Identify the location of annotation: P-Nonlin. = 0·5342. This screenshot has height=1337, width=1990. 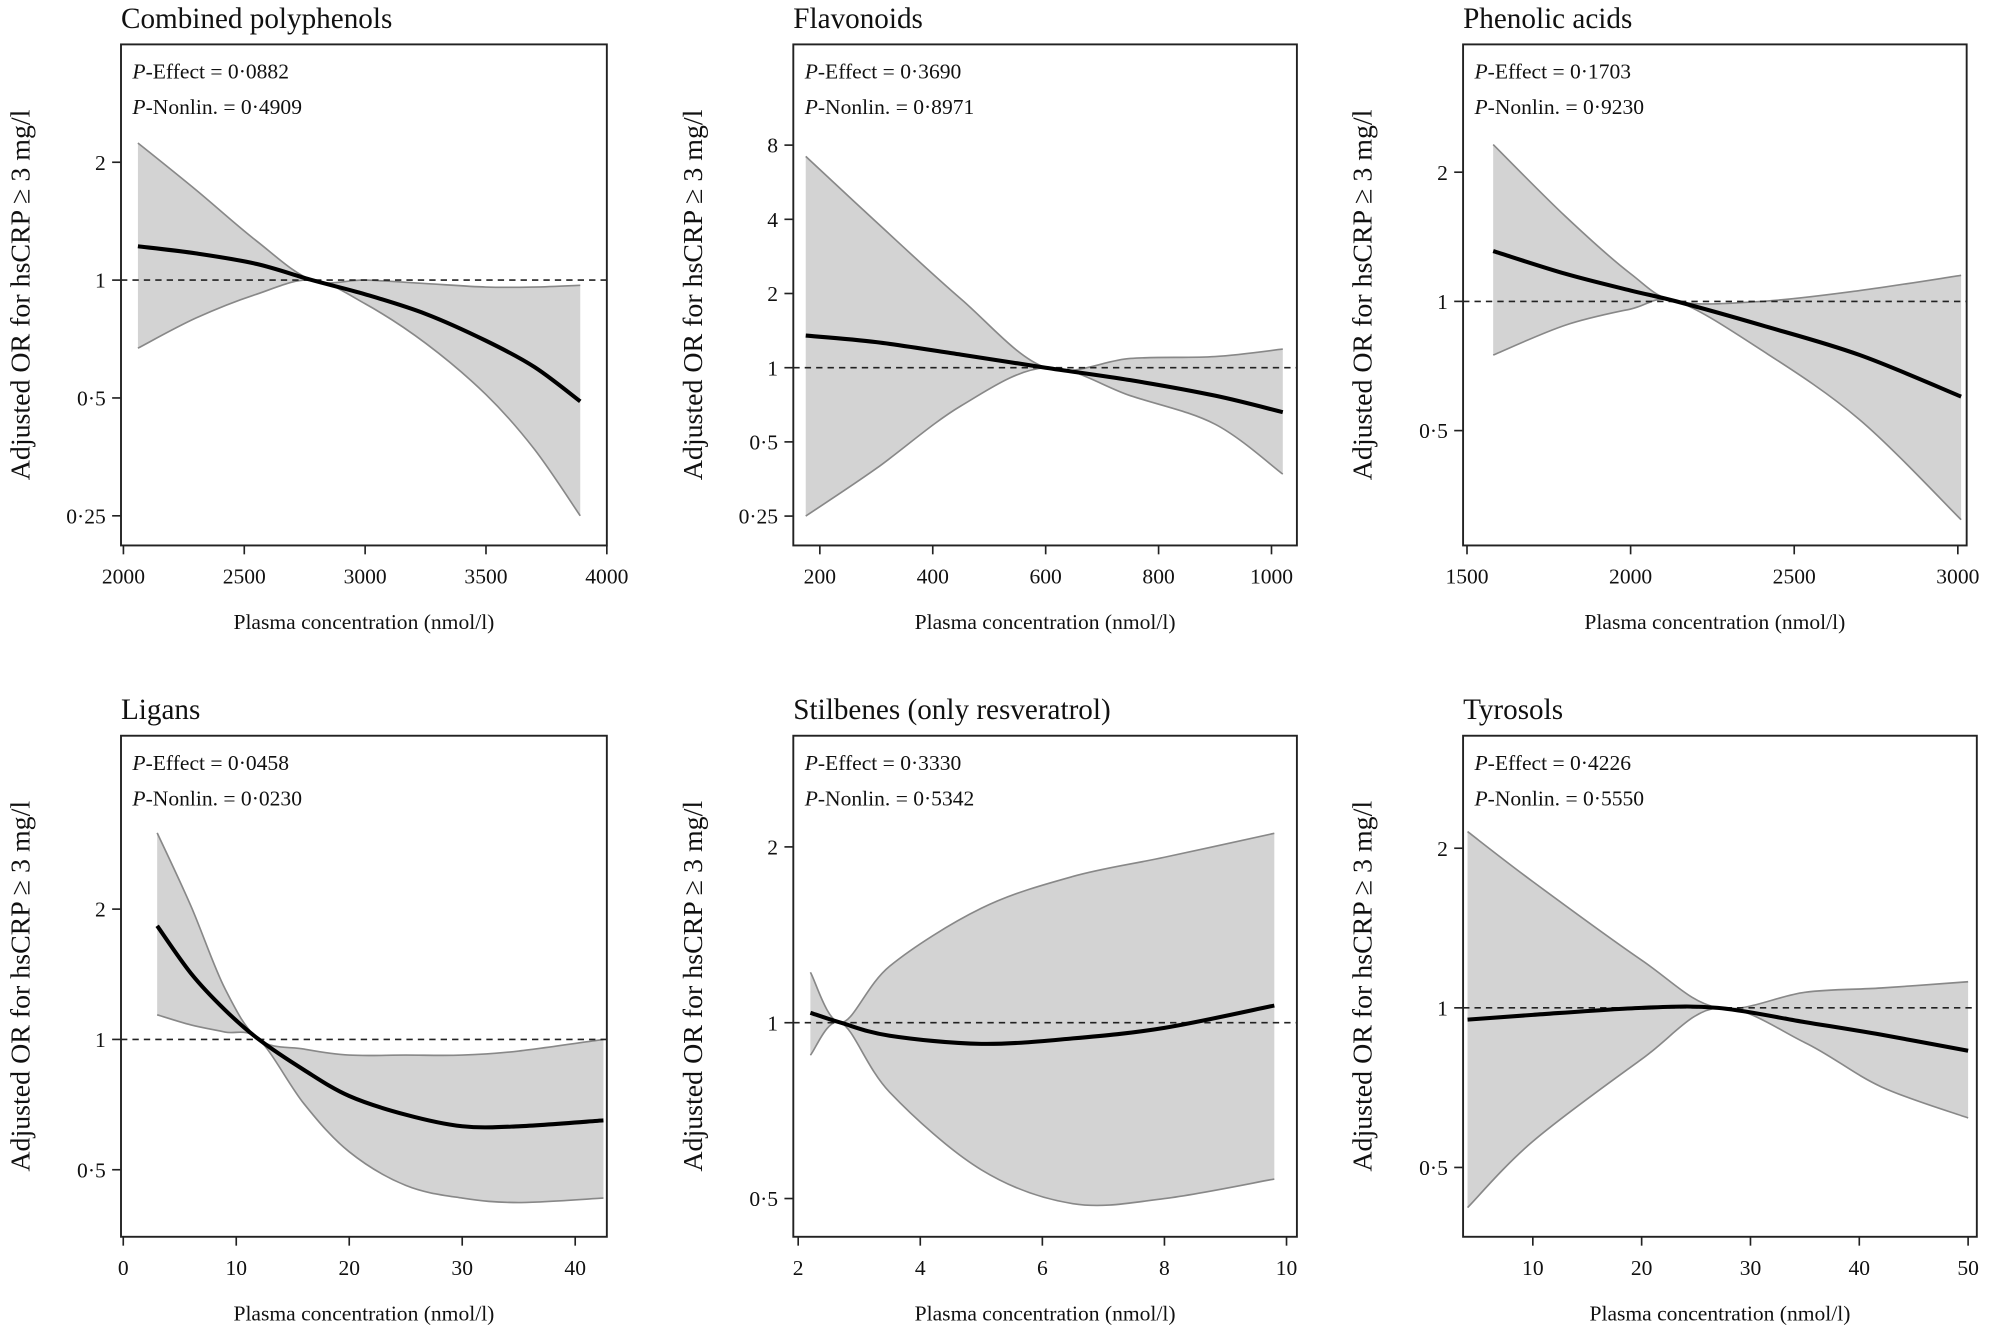
(889, 798).